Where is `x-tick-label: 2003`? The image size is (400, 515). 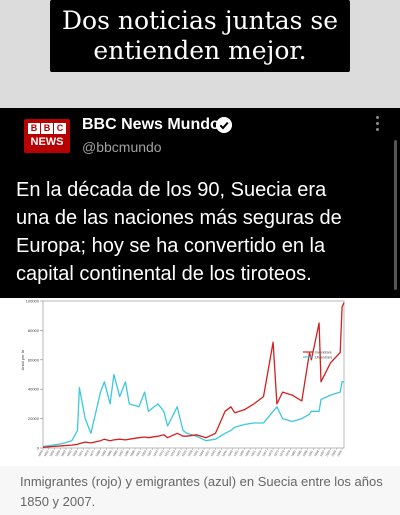
x-tick-label: 2003 is located at coordinates (333, 453).